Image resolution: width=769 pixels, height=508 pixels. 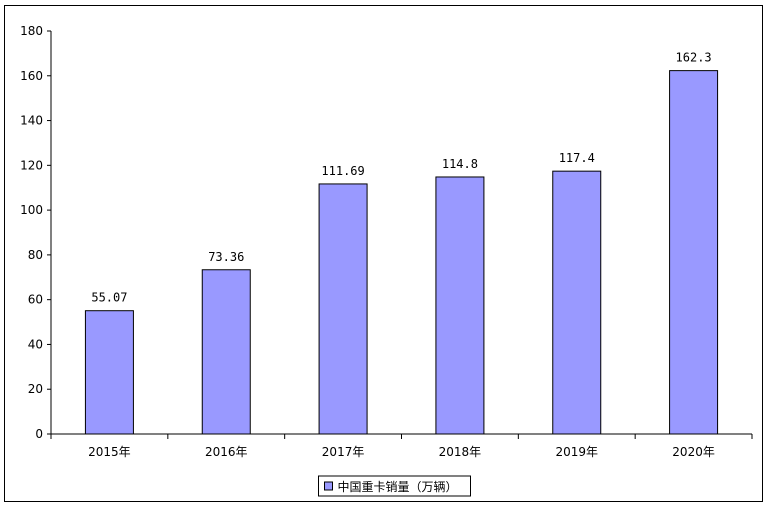 What do you see at coordinates (31, 31) in the screenshot?
I see `y-tick-label: 180` at bounding box center [31, 31].